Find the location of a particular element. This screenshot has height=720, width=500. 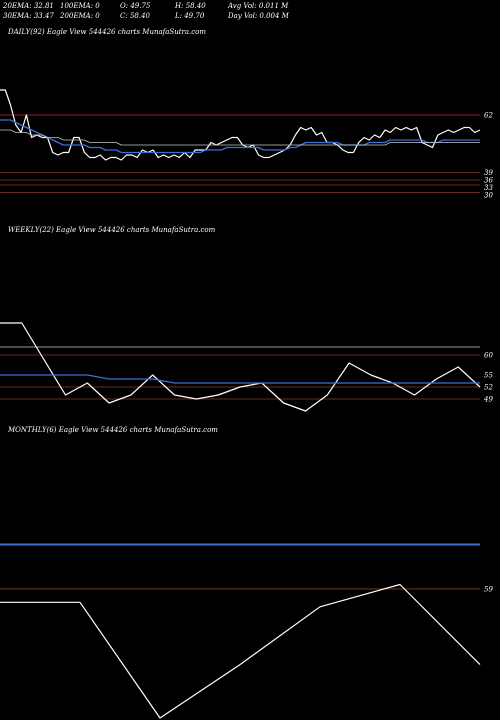

close-stat: C: 58.40 is located at coordinates (135, 16).